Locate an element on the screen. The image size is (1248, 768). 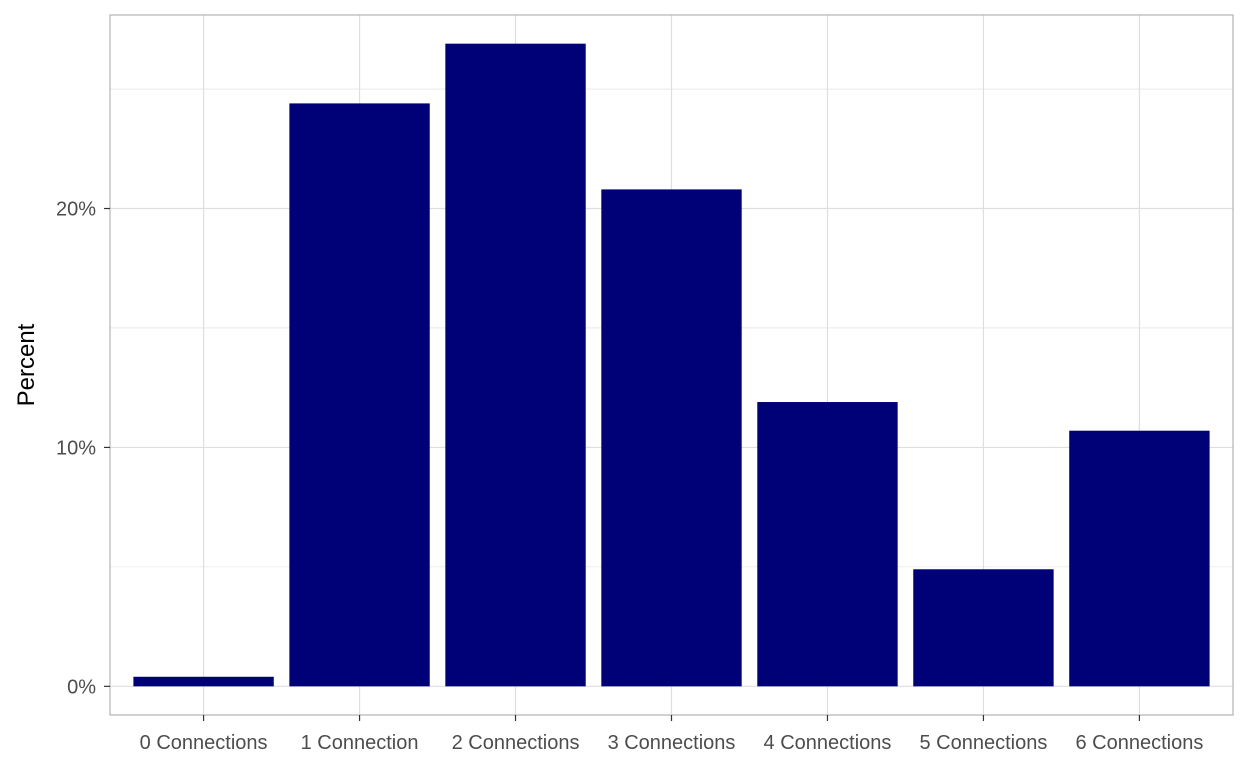
y-axis-title: Percent is located at coordinates (26, 364).